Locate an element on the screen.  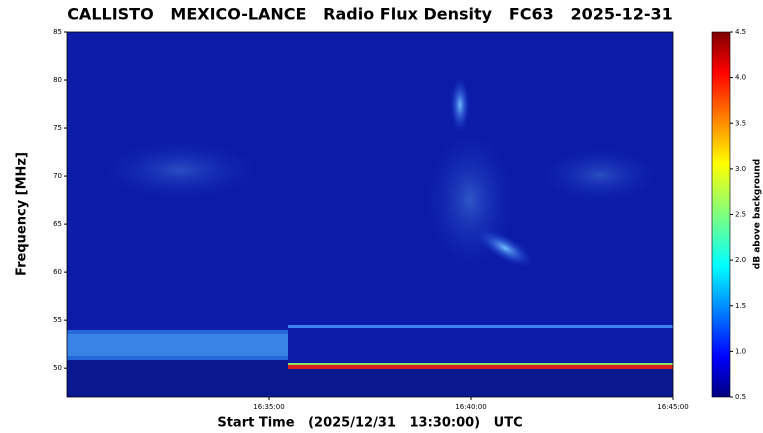
y-tick-label: 80 is located at coordinates (57, 80).